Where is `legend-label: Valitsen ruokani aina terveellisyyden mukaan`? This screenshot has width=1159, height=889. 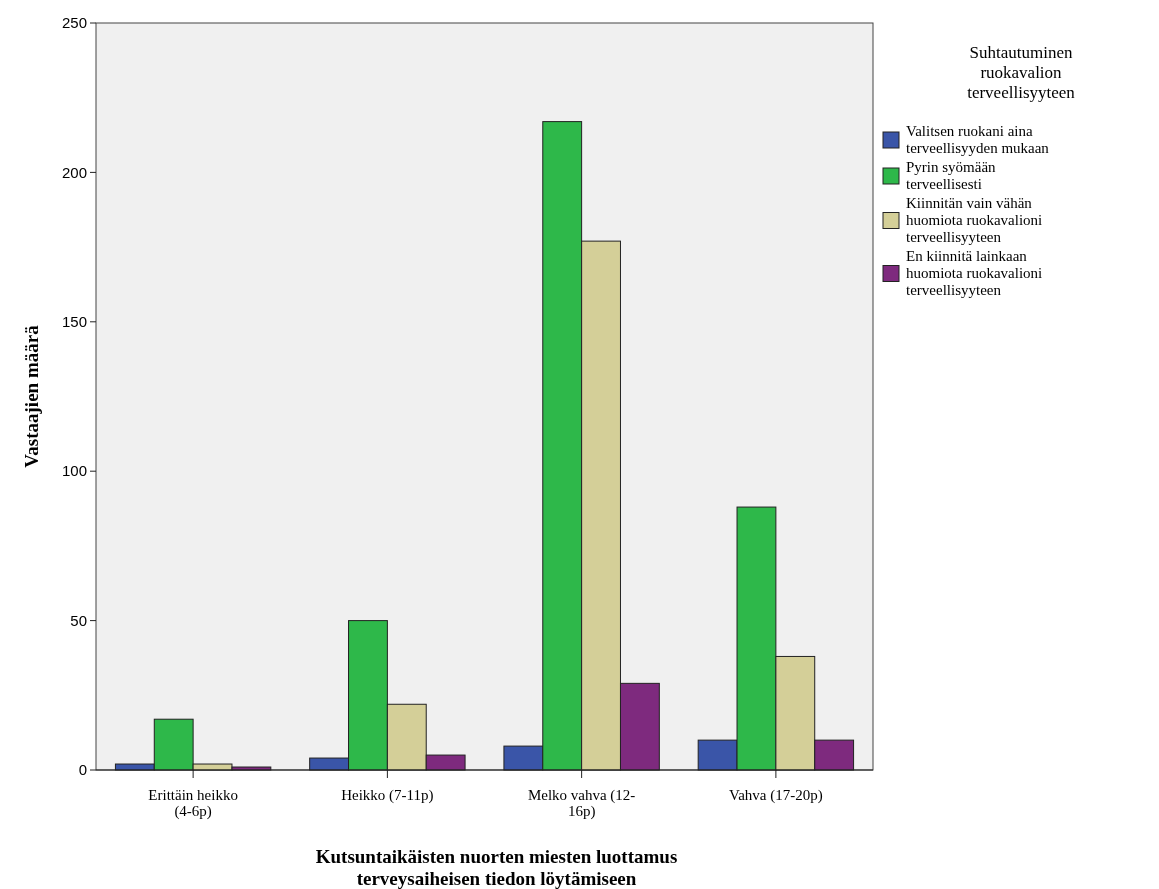
legend-label: Valitsen ruokani aina terveellisyyden mukaan is located at coordinates (978, 139).